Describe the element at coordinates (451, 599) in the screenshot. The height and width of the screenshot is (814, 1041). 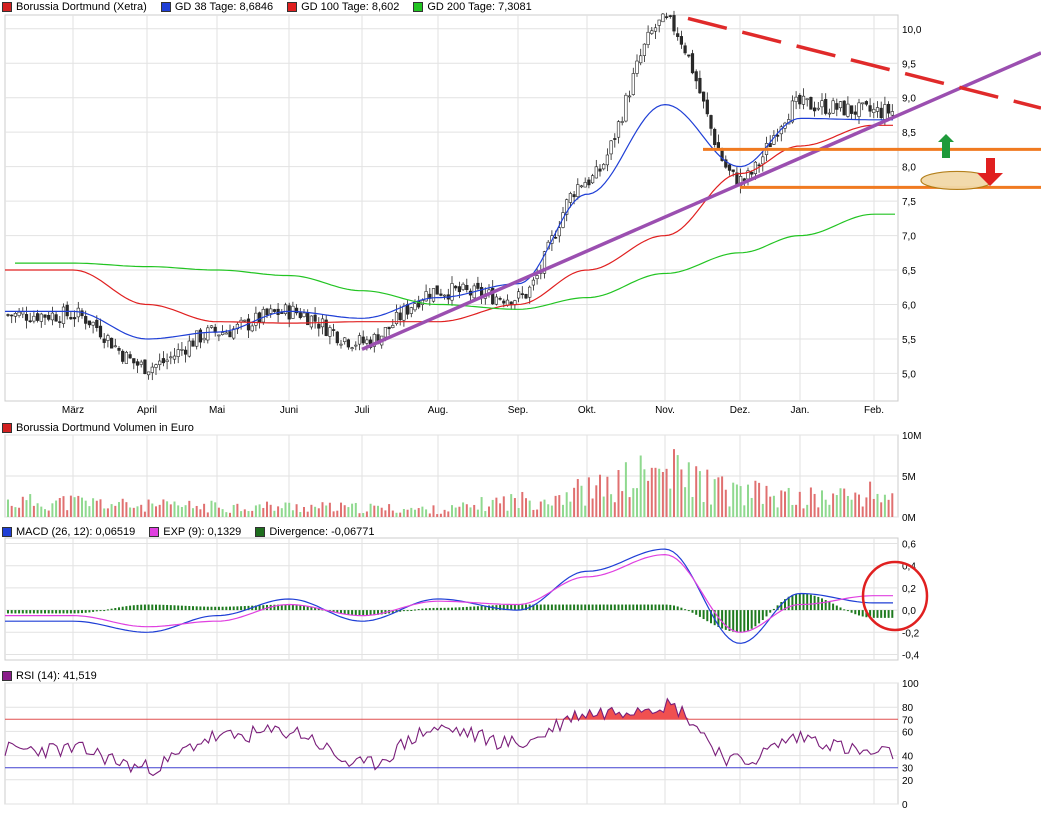
I see `panel-frame` at that location.